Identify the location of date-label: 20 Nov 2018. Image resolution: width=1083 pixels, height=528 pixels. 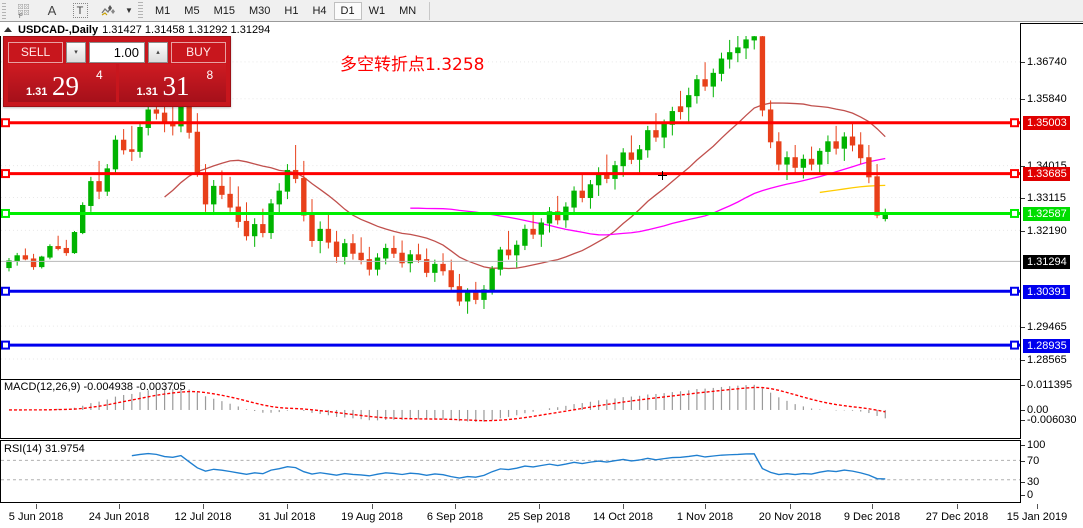
(790, 517).